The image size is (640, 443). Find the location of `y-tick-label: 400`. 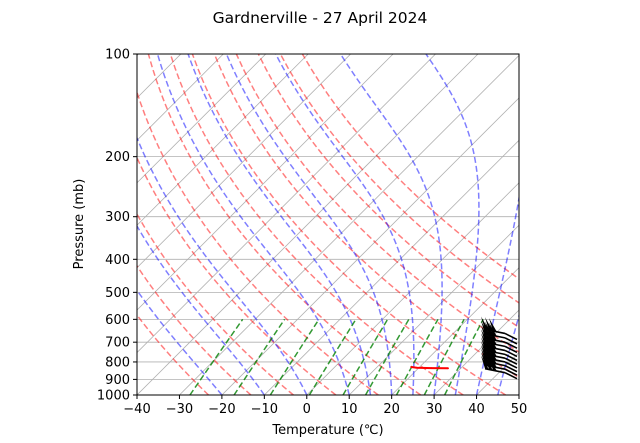

y-tick-label: 400 is located at coordinates (117, 260).